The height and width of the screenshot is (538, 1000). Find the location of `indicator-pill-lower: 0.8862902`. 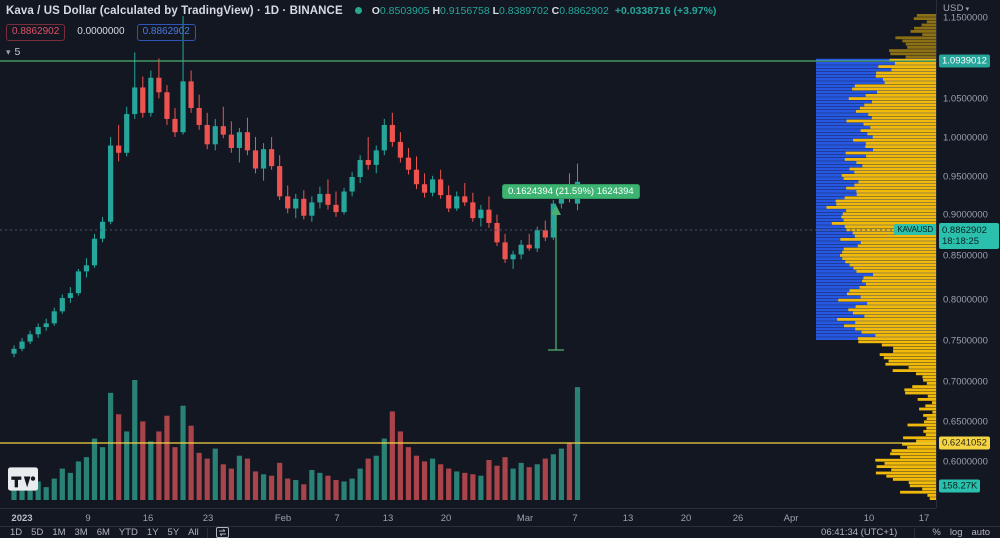

indicator-pill-lower: 0.8862902 is located at coordinates (166, 32).